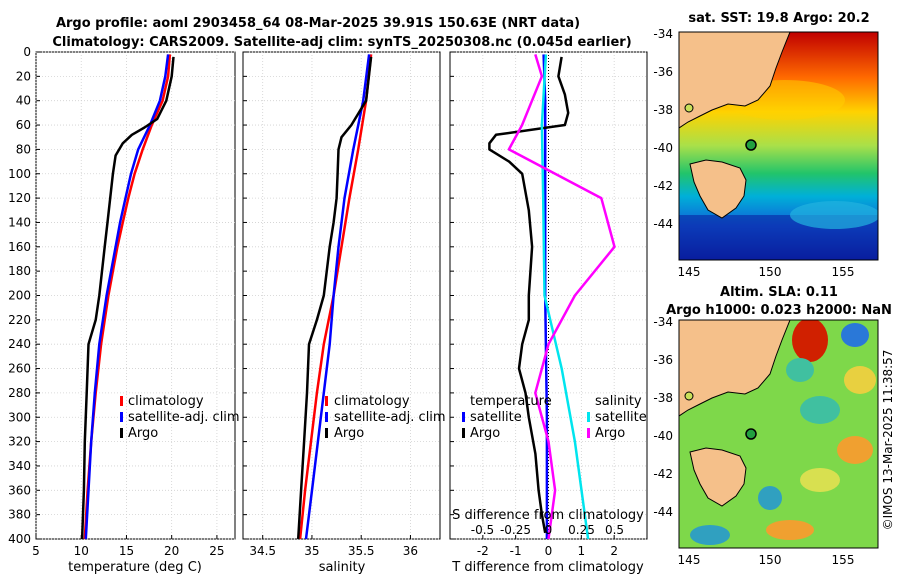 The width and height of the screenshot is (900, 584). I want to click on y-tick-label: 200, so click(19, 296).